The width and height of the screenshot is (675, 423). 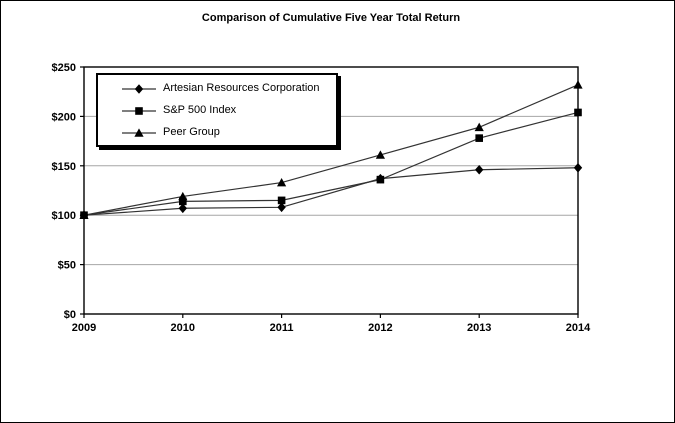 I want to click on y-tick-label: $0, so click(x=70, y=315).